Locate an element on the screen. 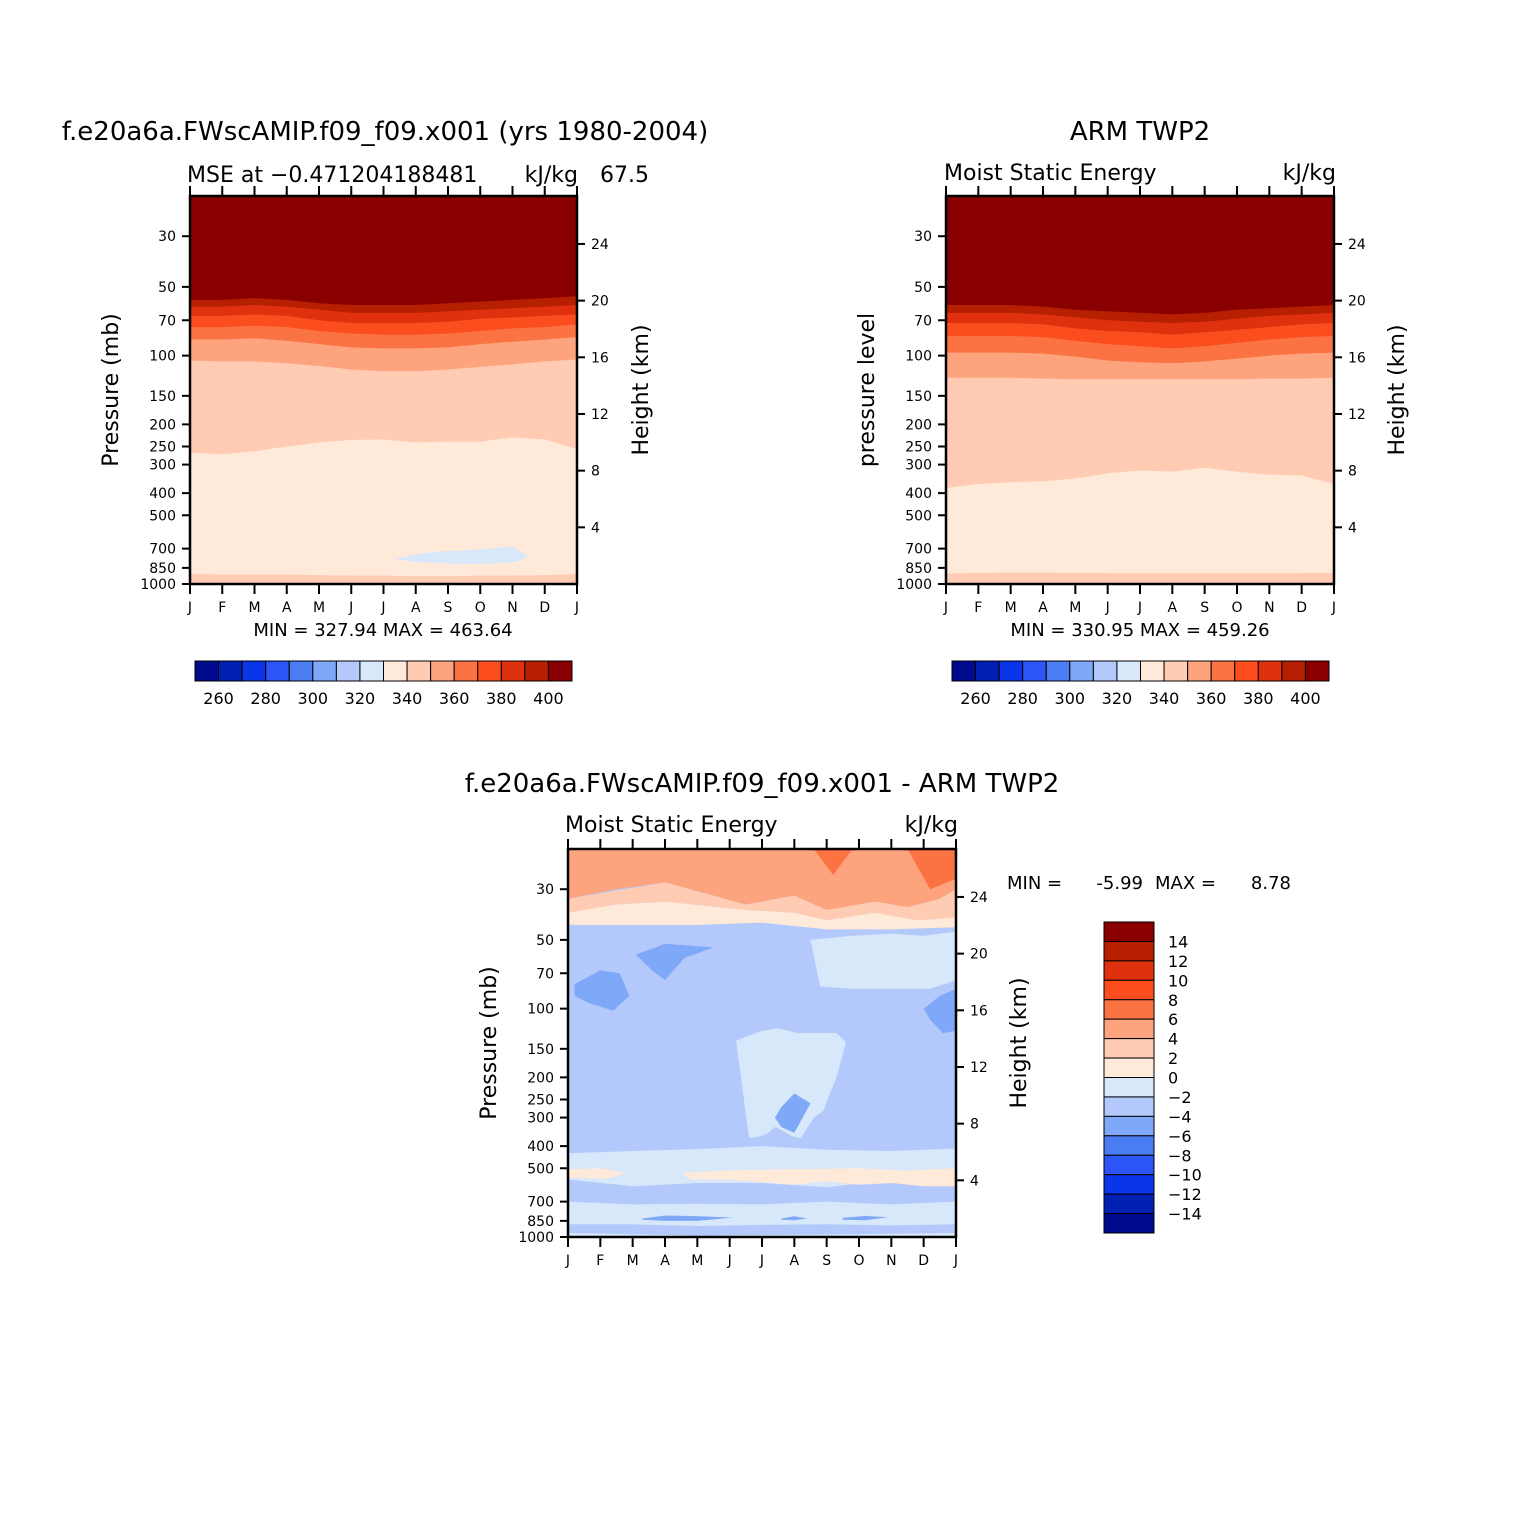 The image size is (1524, 1524). height-tick-label: 12 is located at coordinates (979, 1068).